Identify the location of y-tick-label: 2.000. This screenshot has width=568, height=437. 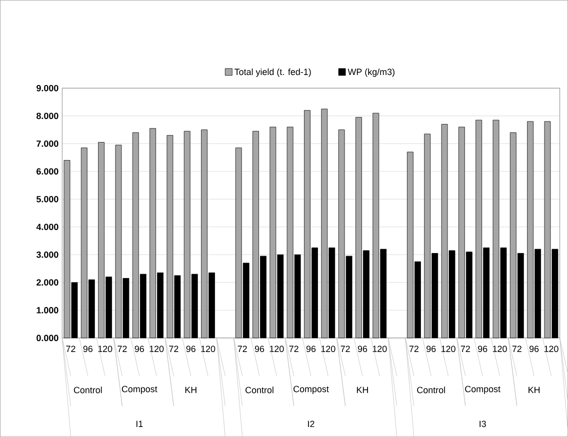
(47, 282).